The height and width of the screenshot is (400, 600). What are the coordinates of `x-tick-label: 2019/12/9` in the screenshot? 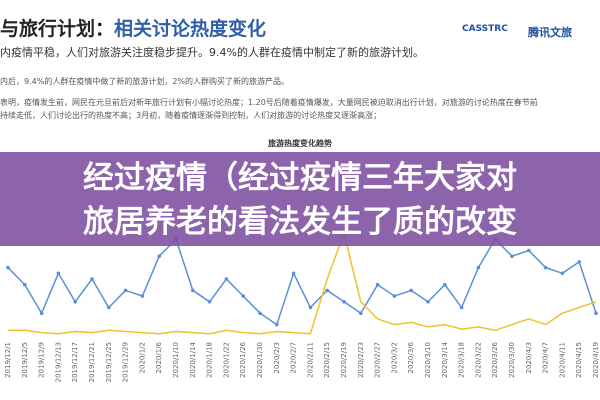 It's located at (42, 360).